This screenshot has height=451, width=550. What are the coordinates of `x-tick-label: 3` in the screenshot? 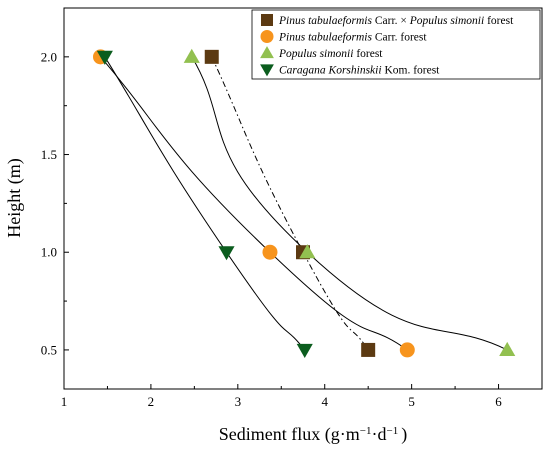 It's located at (238, 401).